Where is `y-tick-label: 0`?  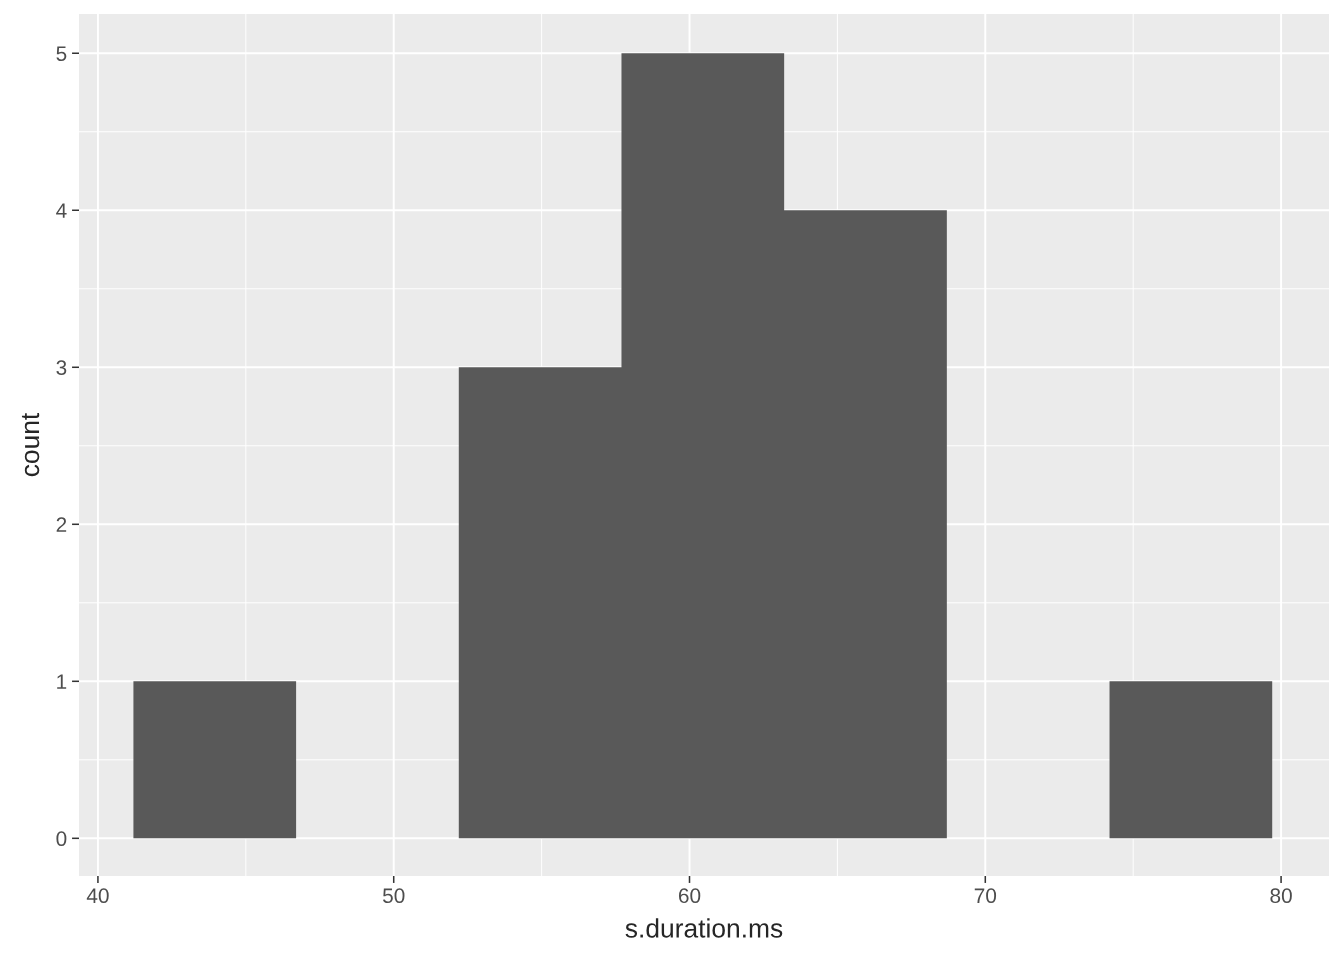
y-tick-label: 0 is located at coordinates (61, 839).